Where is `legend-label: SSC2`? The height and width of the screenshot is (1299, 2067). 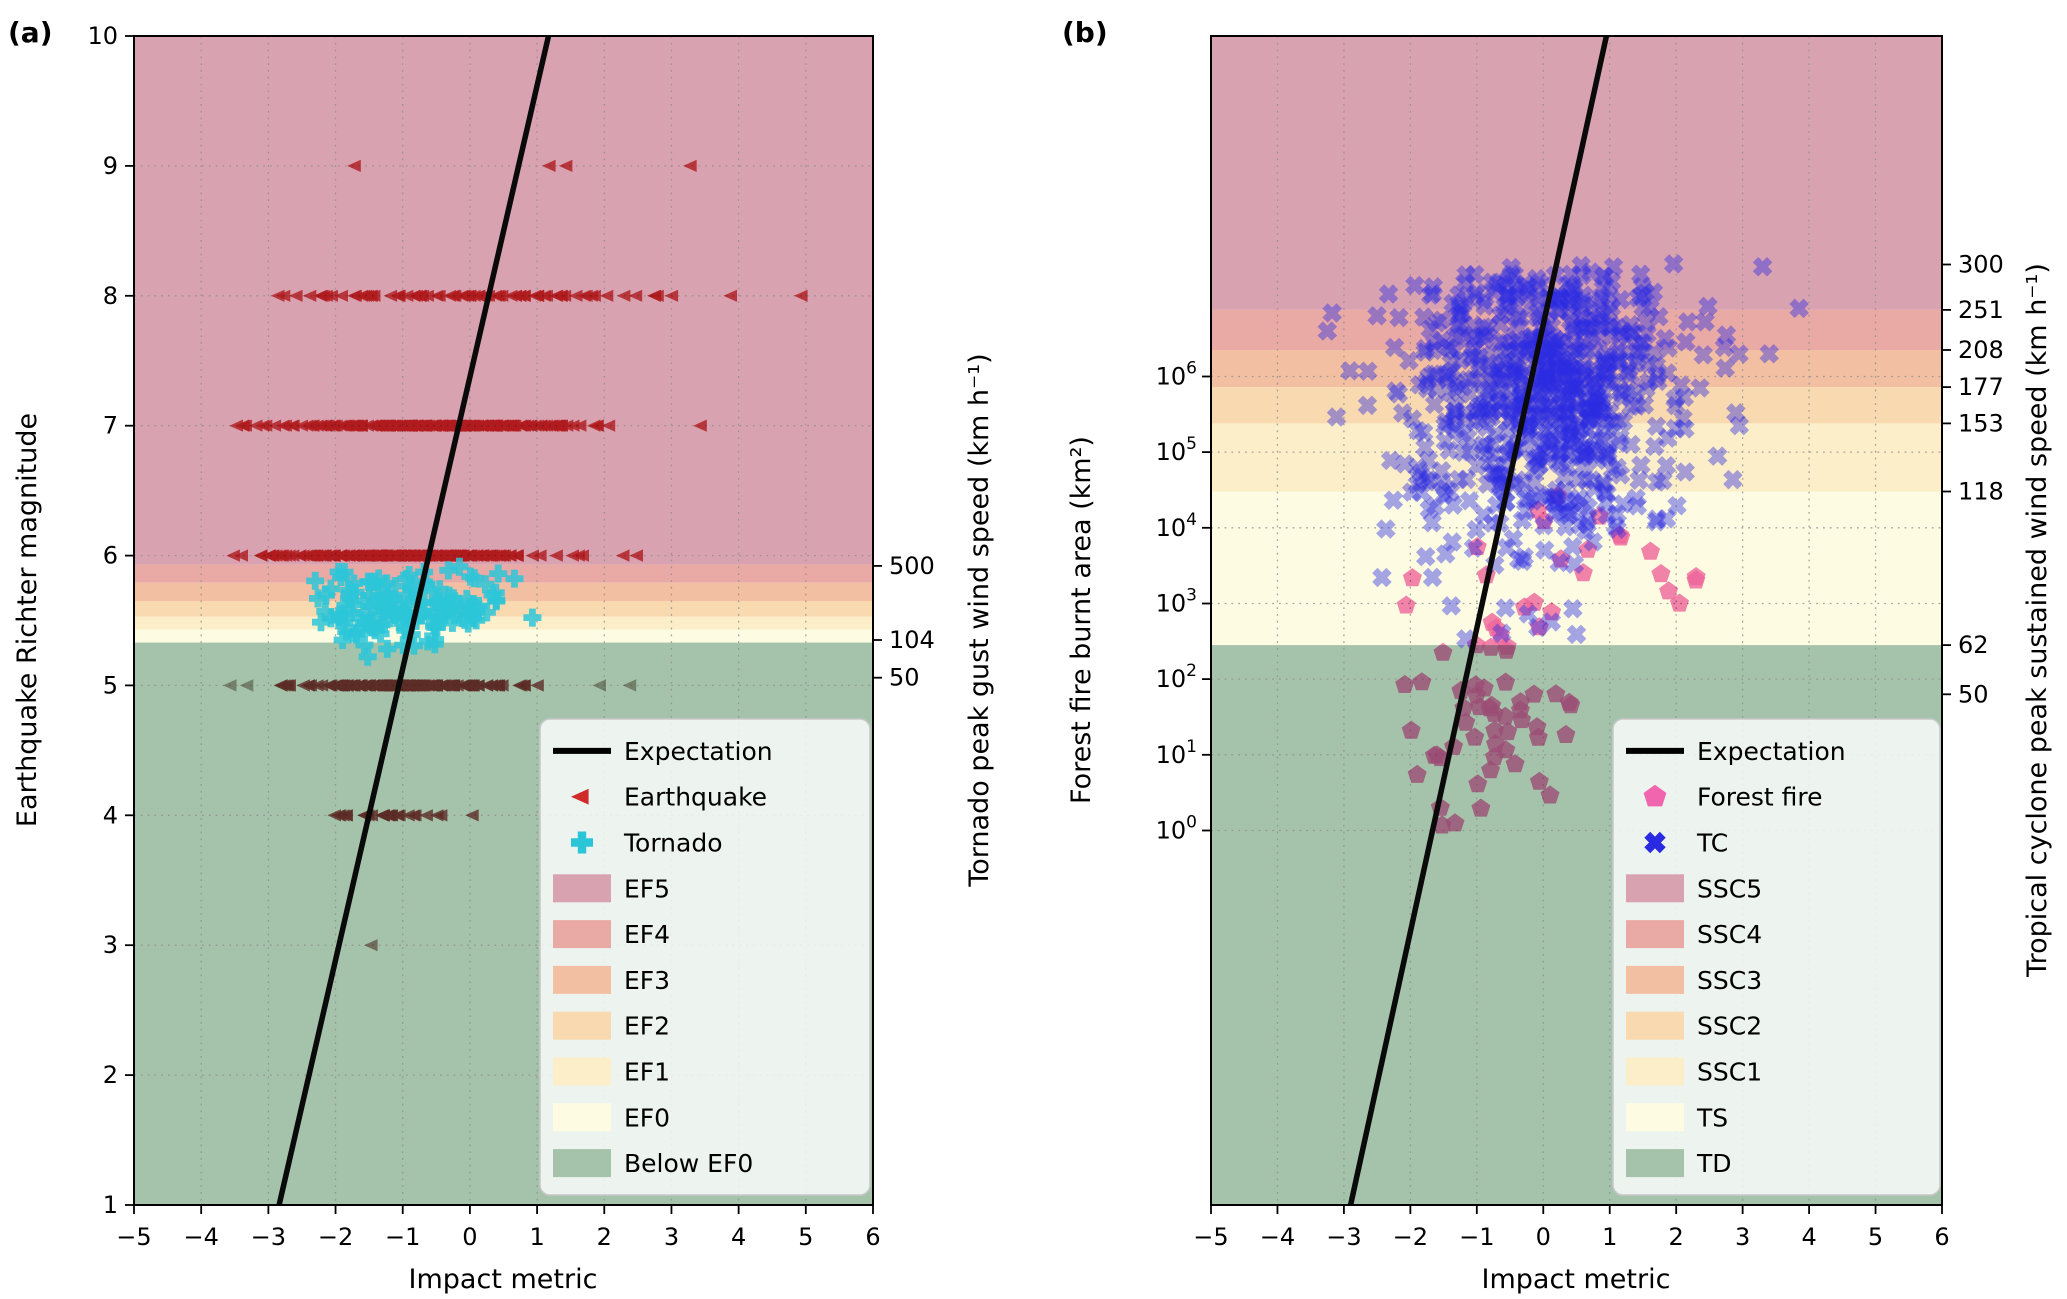 legend-label: SSC2 is located at coordinates (1729, 1026).